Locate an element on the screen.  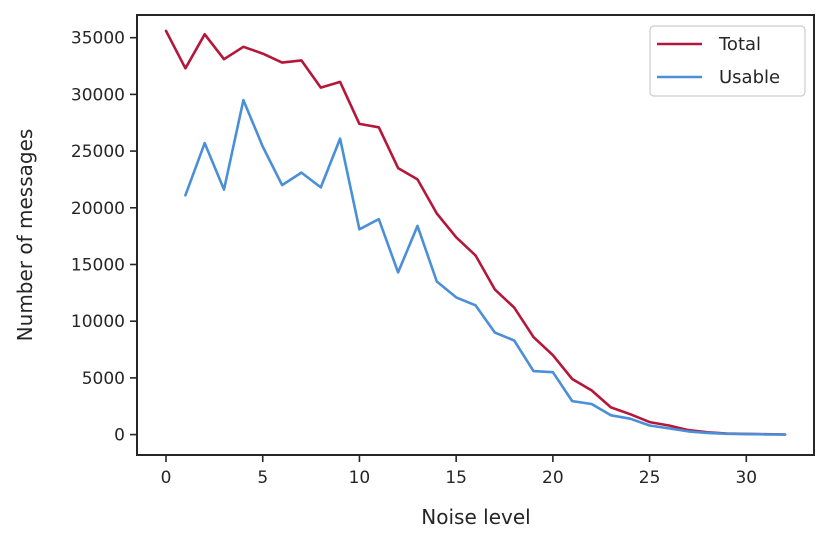
x-tick-label: 0 is located at coordinates (166, 478).